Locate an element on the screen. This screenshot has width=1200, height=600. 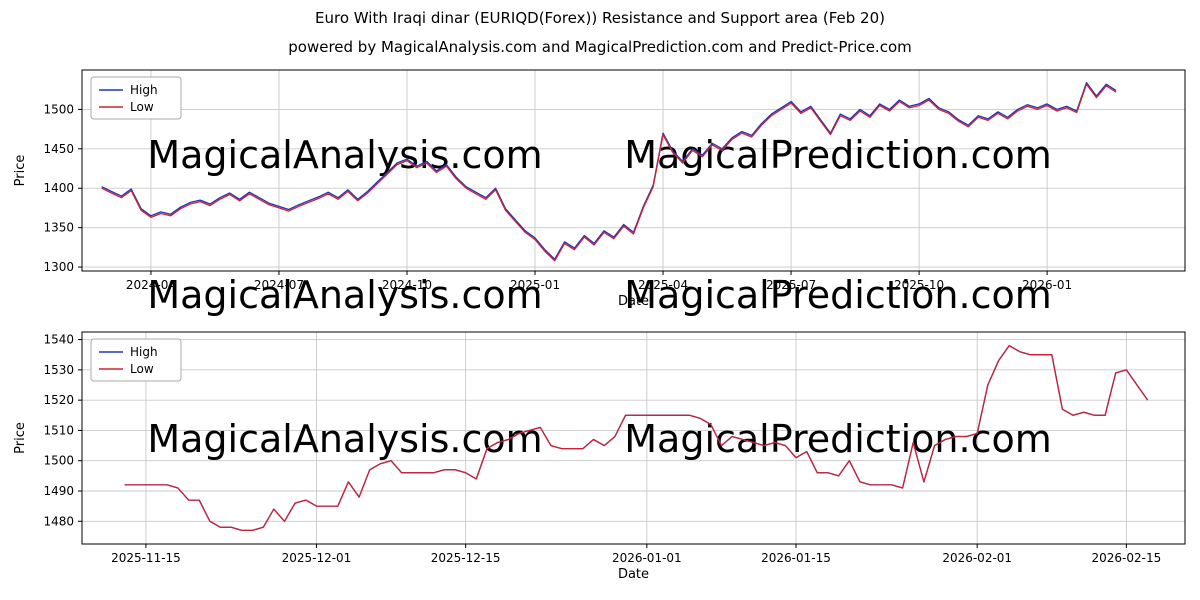
svg-text: 2024-10 is located at coordinates (407, 285).